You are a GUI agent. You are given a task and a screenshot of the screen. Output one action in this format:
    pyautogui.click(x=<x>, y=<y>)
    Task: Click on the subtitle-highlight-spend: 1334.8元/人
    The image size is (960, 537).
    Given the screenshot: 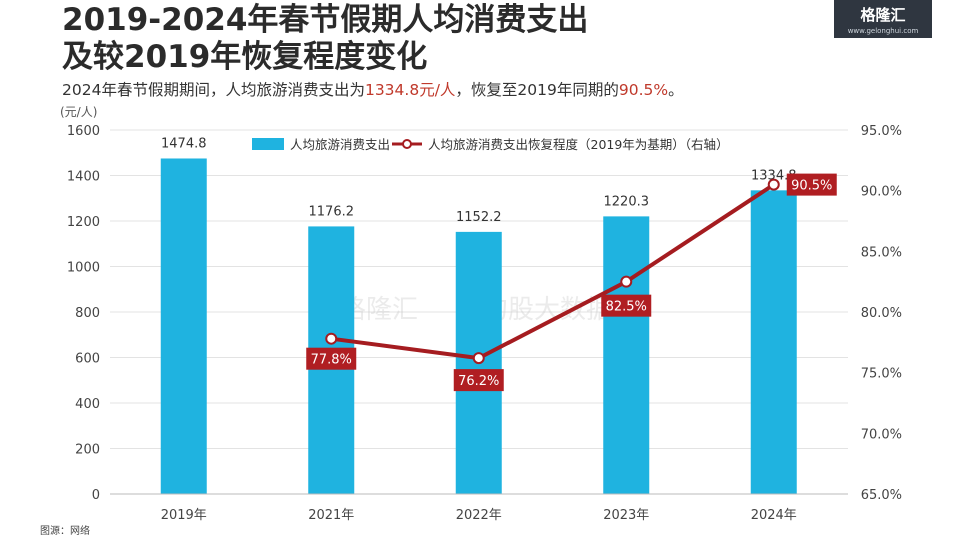 What is the action you would take?
    pyautogui.click(x=410, y=90)
    